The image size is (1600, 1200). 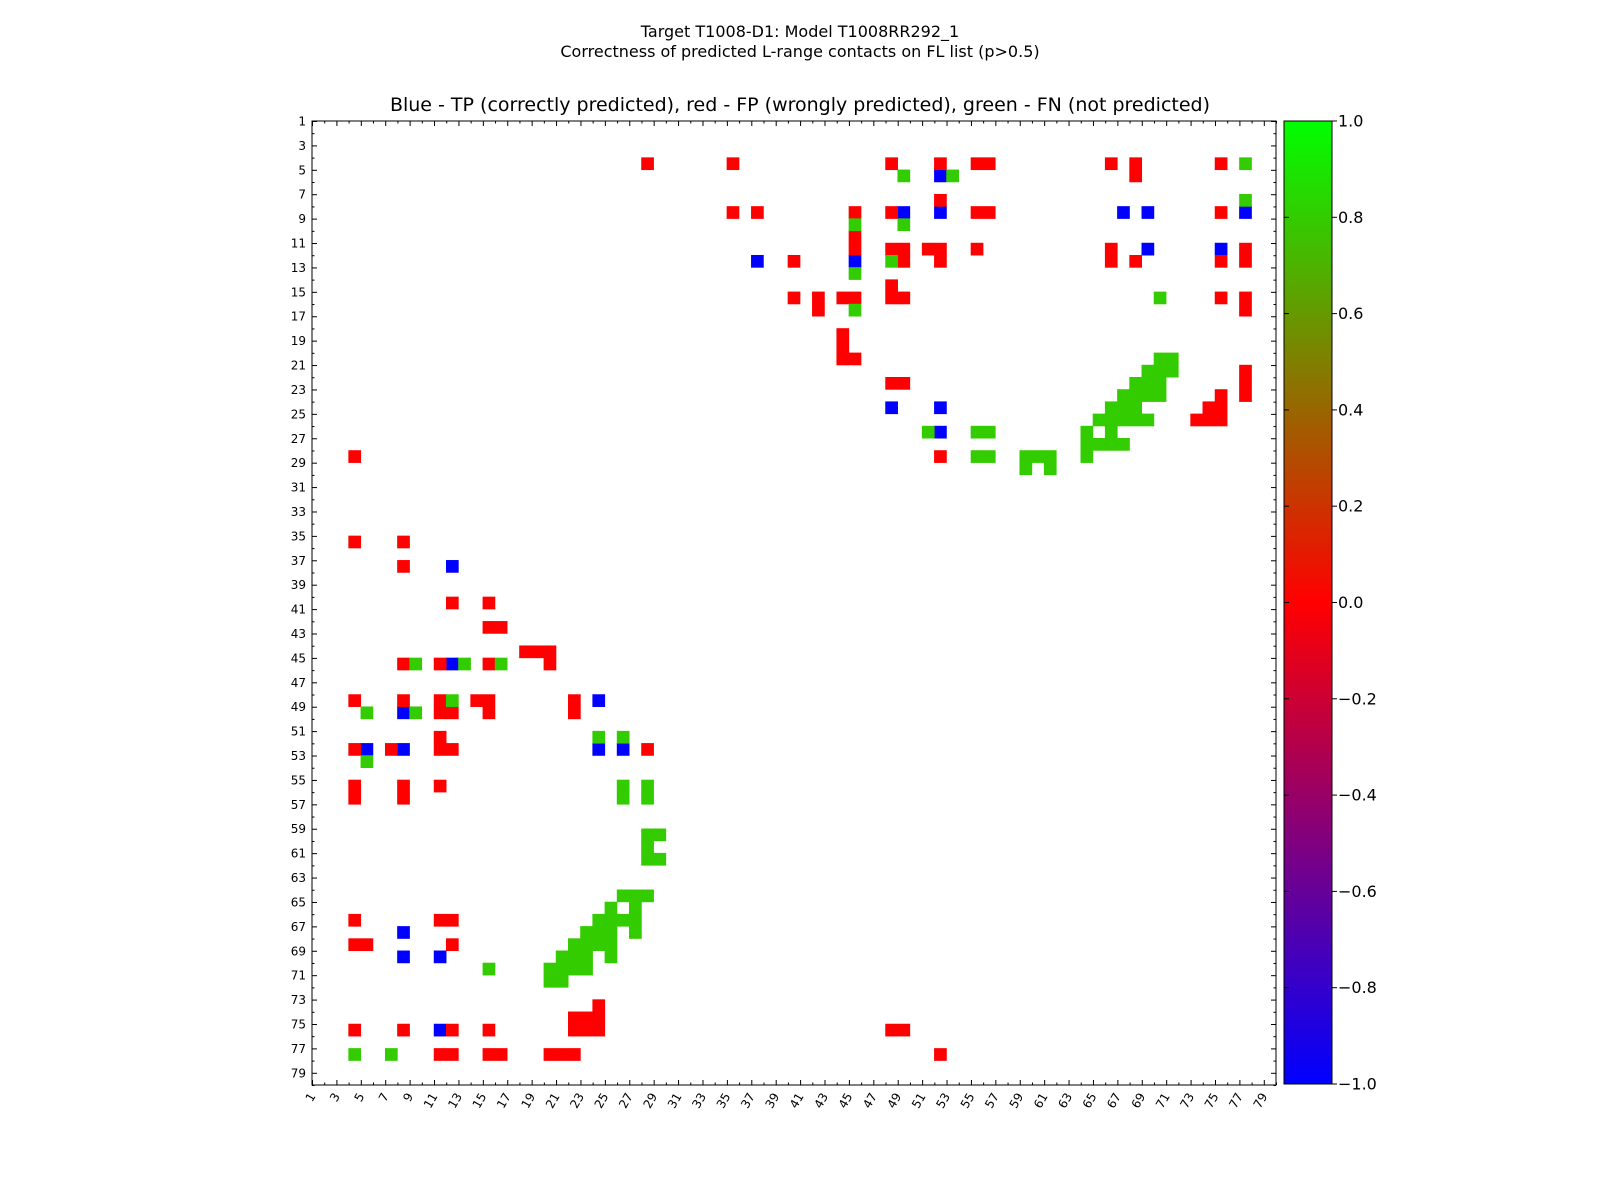 I want to click on colorbar-tick-label: 0.0, so click(x=1350, y=602).